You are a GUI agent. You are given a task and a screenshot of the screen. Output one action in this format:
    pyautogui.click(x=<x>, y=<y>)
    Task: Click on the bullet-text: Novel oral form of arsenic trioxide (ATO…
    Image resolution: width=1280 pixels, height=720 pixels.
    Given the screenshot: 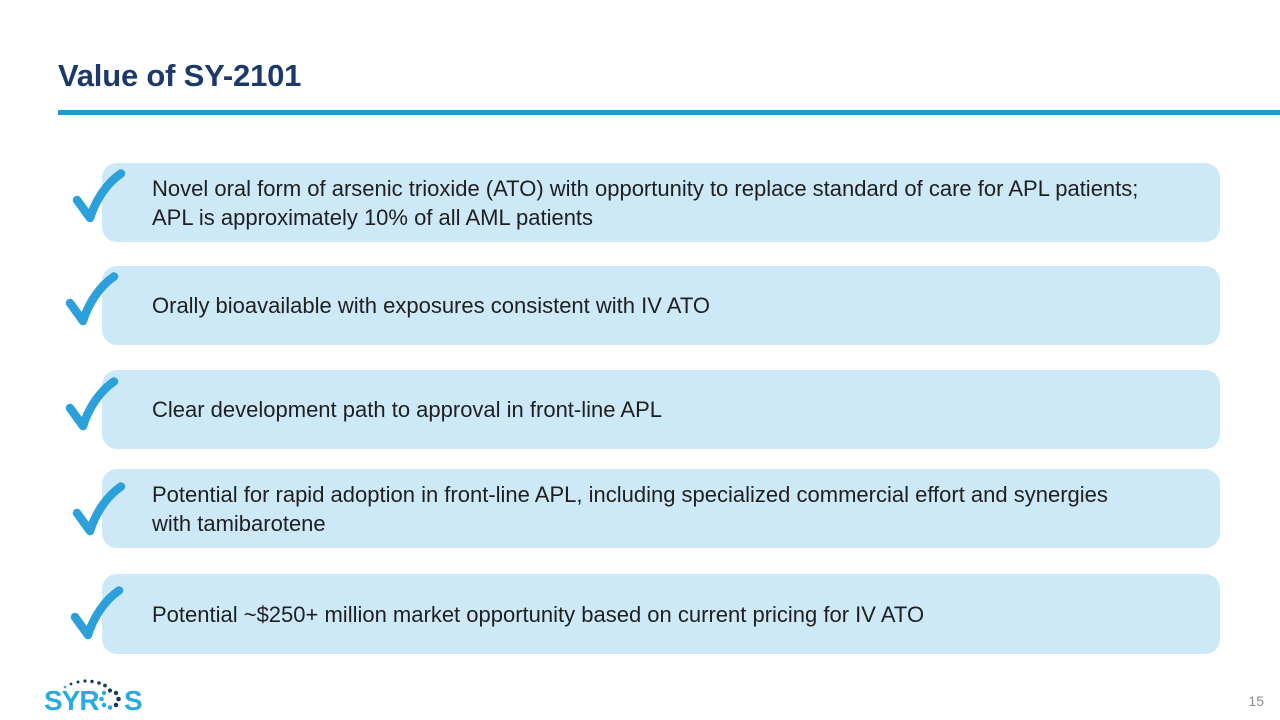 What is the action you would take?
    pyautogui.click(x=645, y=202)
    